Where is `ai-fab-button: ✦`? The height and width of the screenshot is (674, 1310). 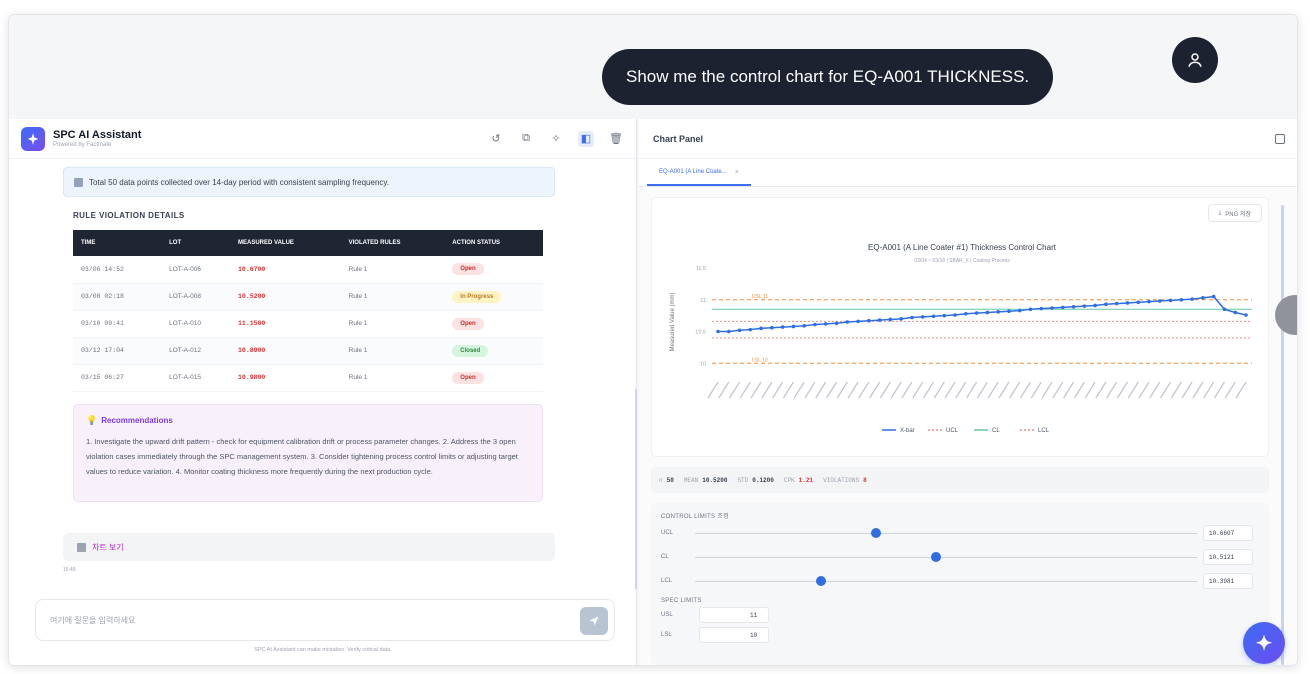 ai-fab-button: ✦ is located at coordinates (1264, 643).